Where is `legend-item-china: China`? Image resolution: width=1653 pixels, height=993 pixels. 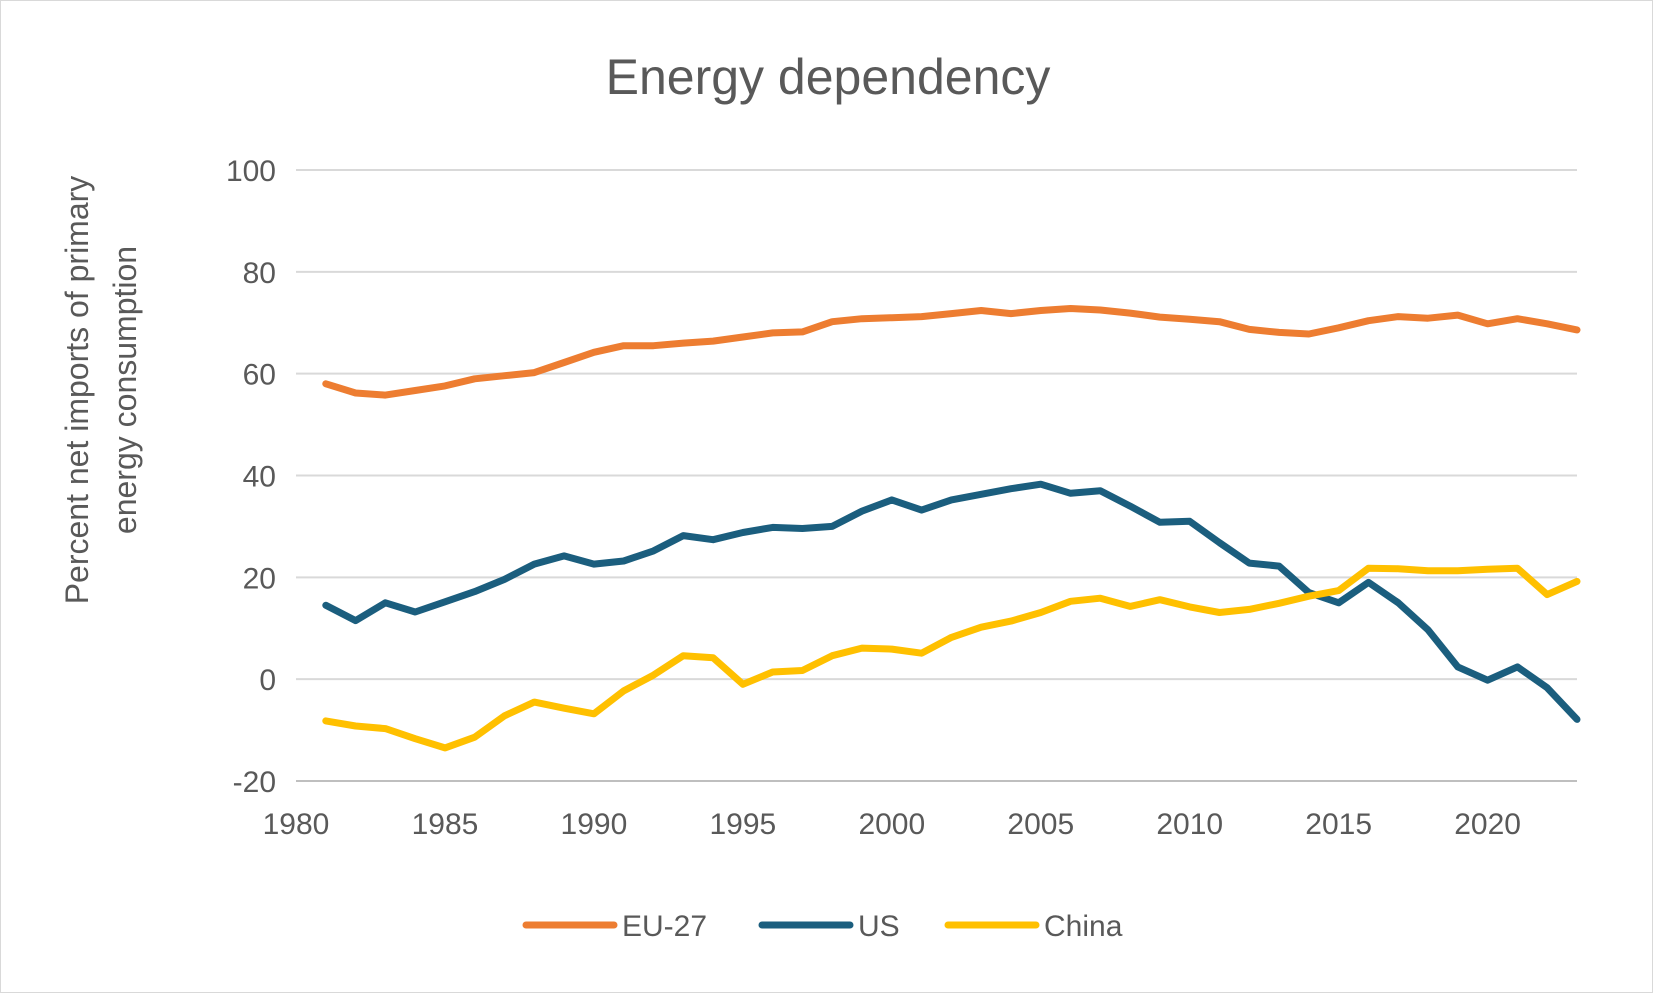 legend-item-china: China is located at coordinates (1033, 926).